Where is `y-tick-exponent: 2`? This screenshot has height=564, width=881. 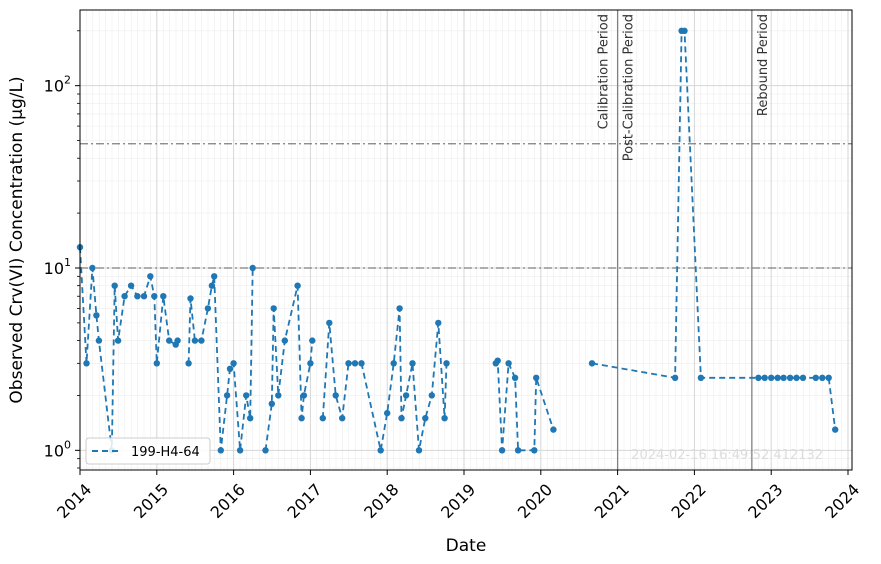 y-tick-exponent: 2 is located at coordinates (67, 80).